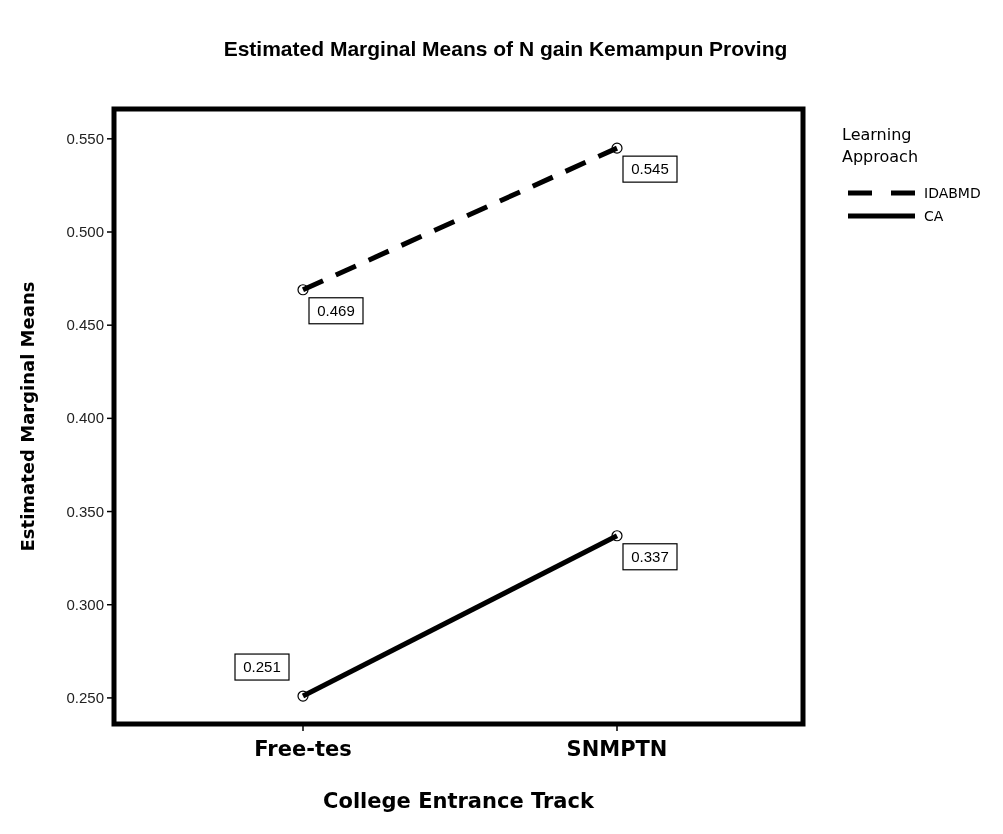 The width and height of the screenshot is (1003, 834). I want to click on y-tick-label: 0.500, so click(85, 231).